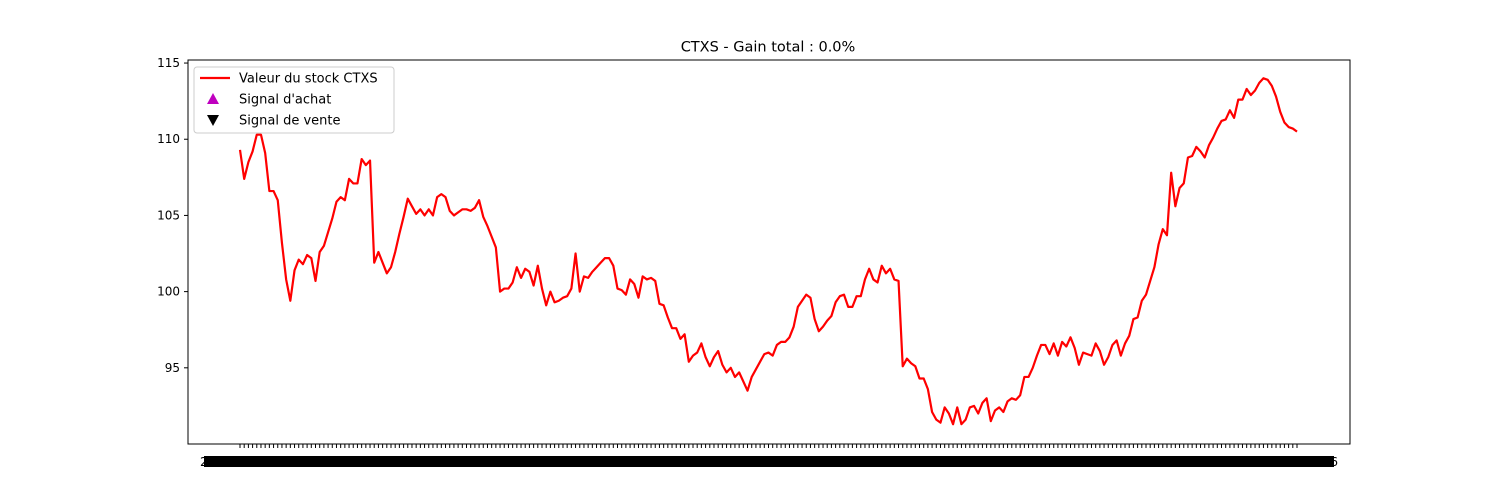 The height and width of the screenshot is (500, 1500). Describe the element at coordinates (308, 79) in the screenshot. I see `legend-label: Valeur du stock CTXS` at that location.